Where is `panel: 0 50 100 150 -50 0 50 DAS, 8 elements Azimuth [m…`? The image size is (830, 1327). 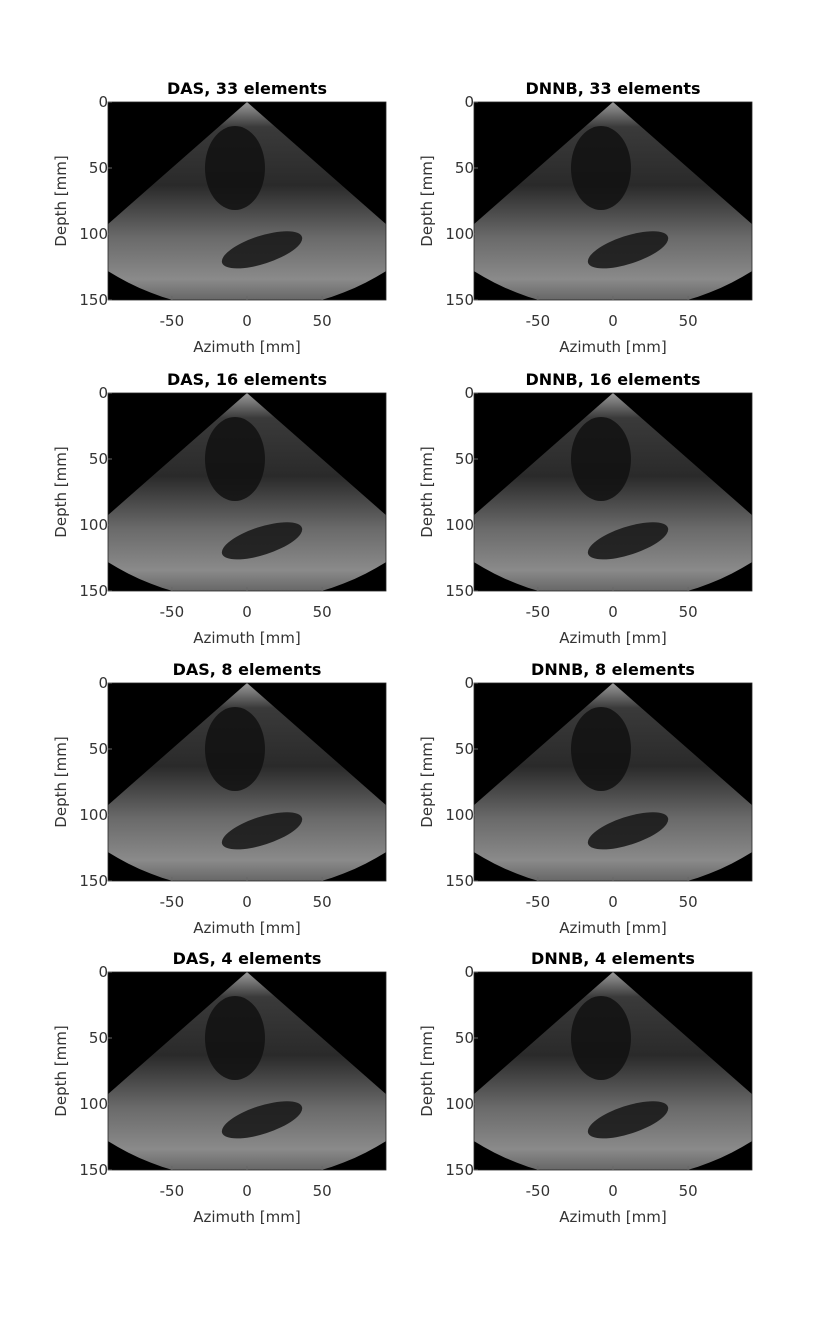 panel: 0 50 100 150 -50 0 50 DAS, 8 elements Azimuth [m… is located at coordinates (219, 798).